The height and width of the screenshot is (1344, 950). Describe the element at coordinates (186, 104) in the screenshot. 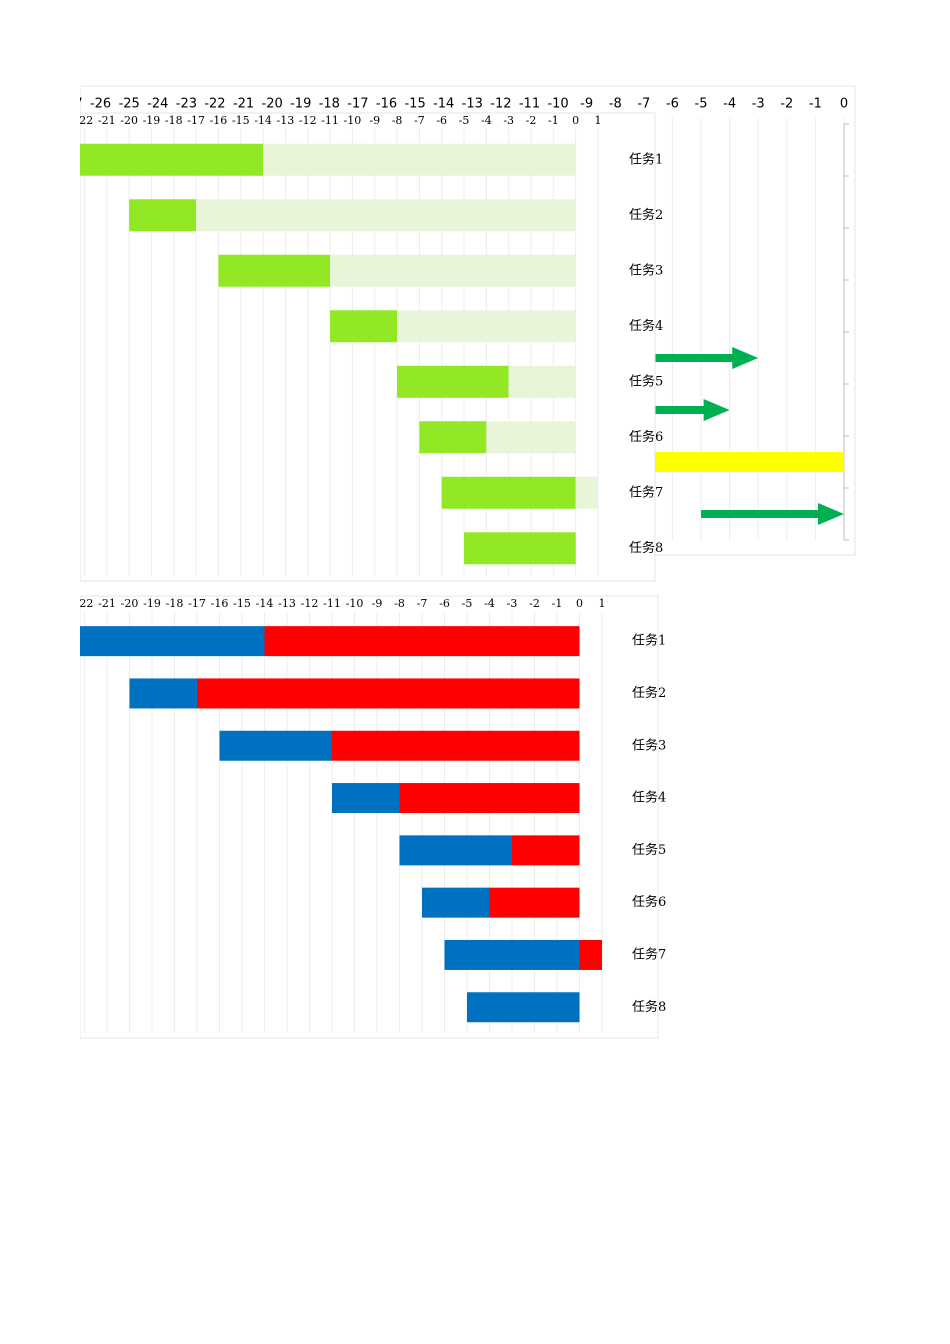

I see `x-tick-label: -23` at that location.